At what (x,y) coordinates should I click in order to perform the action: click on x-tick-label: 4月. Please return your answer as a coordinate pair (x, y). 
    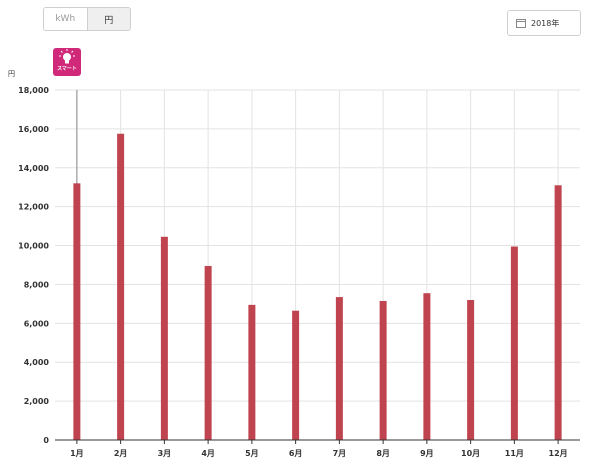
    Looking at the image, I should click on (208, 453).